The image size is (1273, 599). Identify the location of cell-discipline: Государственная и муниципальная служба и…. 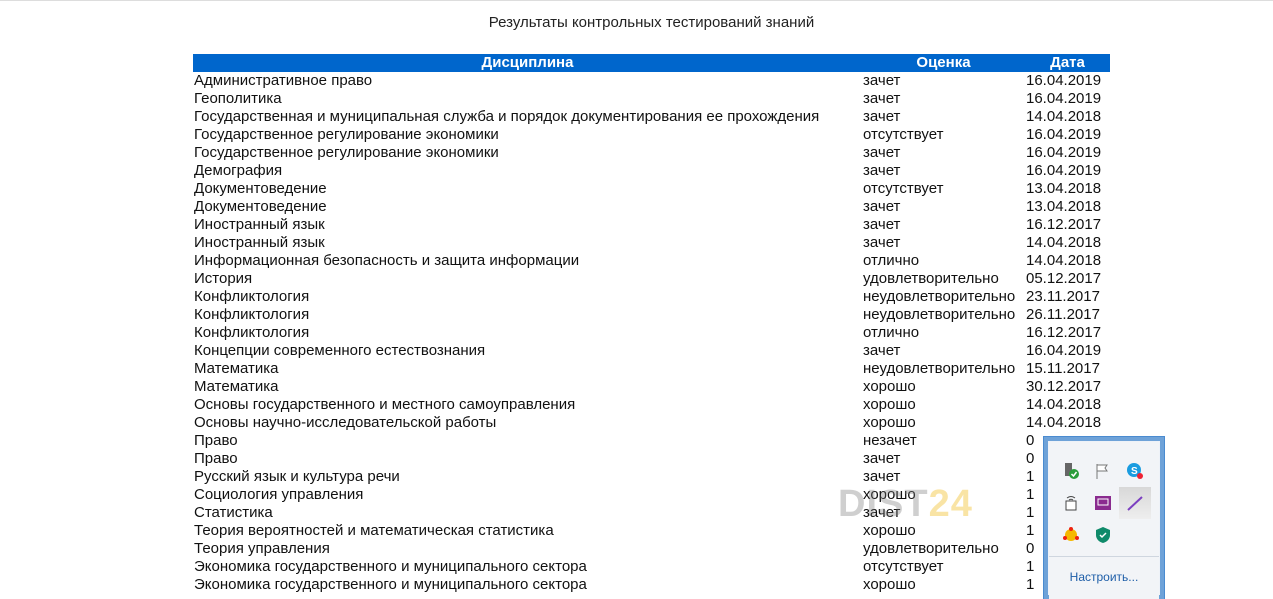
(507, 116).